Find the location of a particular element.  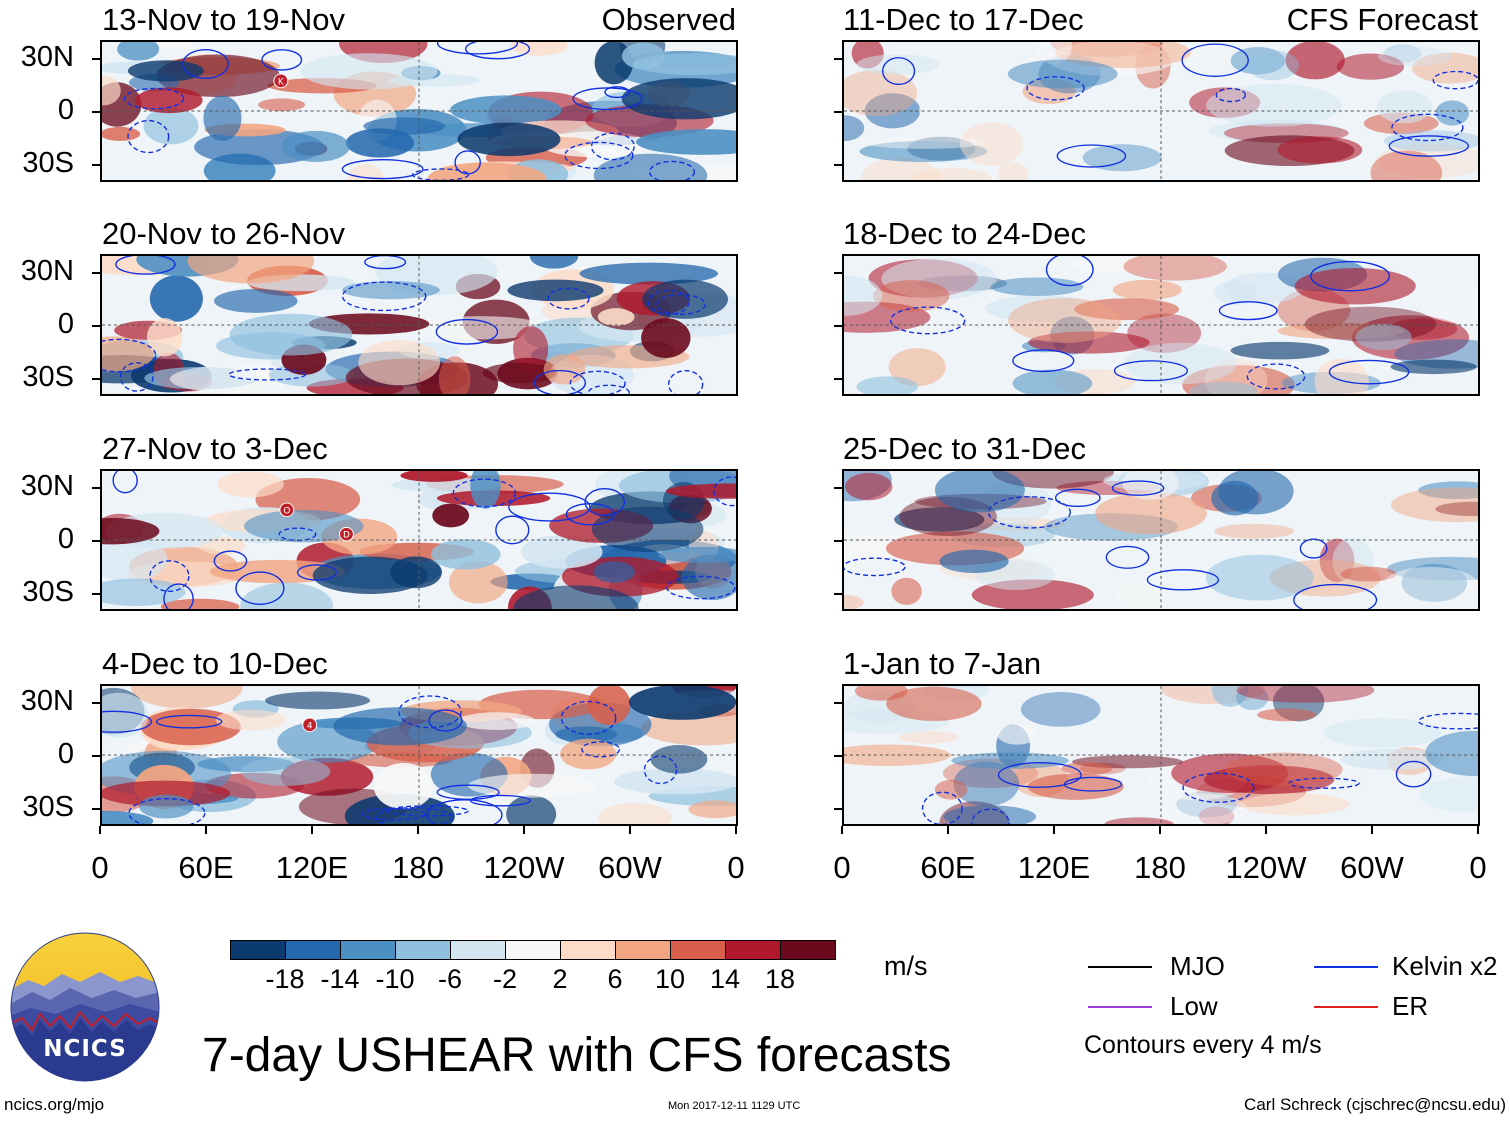

legend-line-kelvin is located at coordinates (1346, 967).